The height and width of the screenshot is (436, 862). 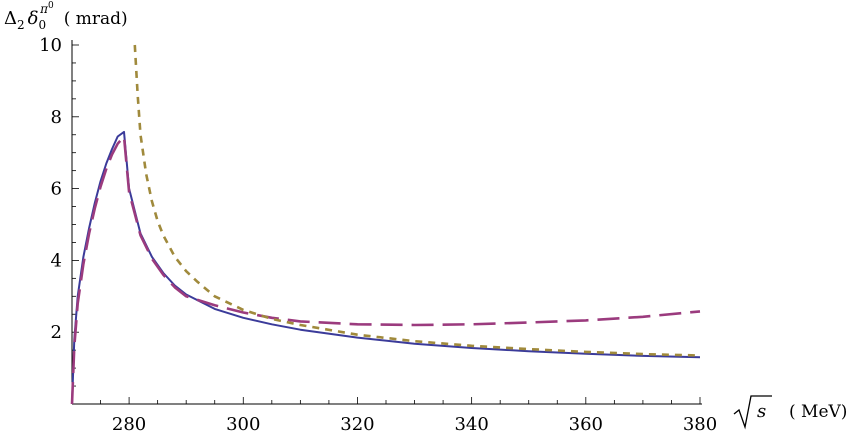 What do you see at coordinates (586, 424) in the screenshot?
I see `x-tick-label: 360` at bounding box center [586, 424].